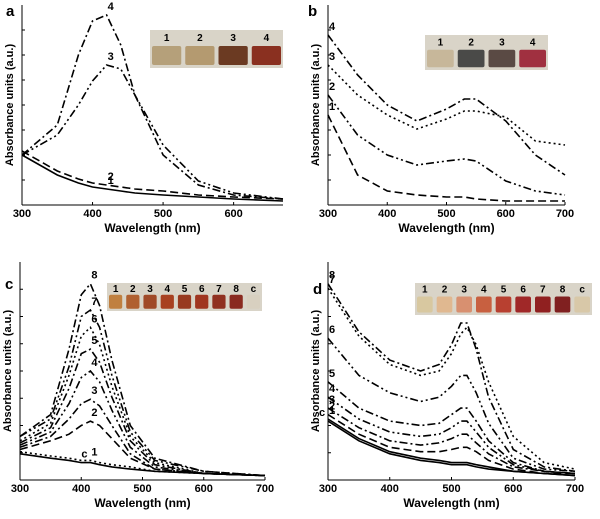  Describe the element at coordinates (312, 11) in the screenshot. I see `panel-label: b` at that location.